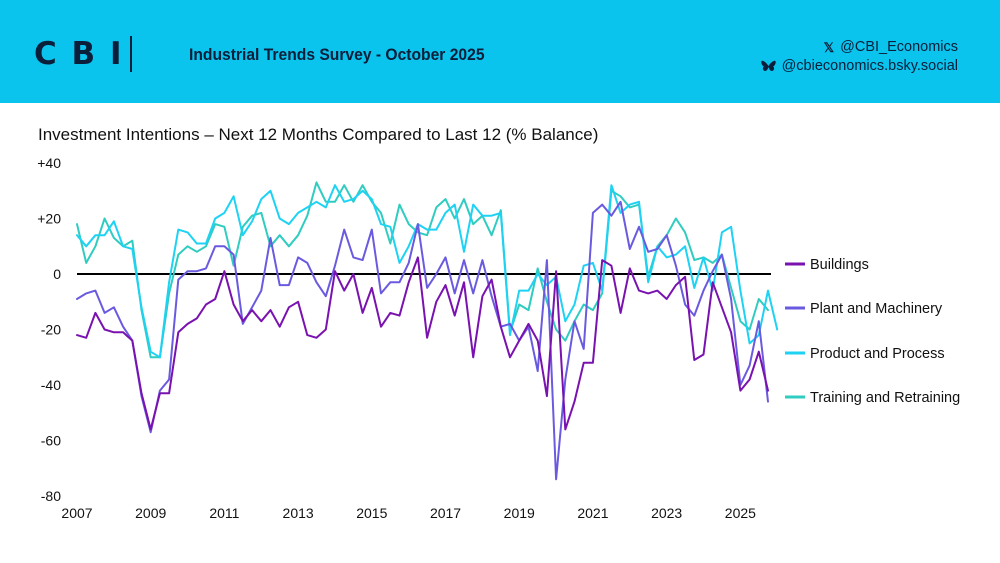  I want to click on cbi-logo: C B I, so click(83, 54).